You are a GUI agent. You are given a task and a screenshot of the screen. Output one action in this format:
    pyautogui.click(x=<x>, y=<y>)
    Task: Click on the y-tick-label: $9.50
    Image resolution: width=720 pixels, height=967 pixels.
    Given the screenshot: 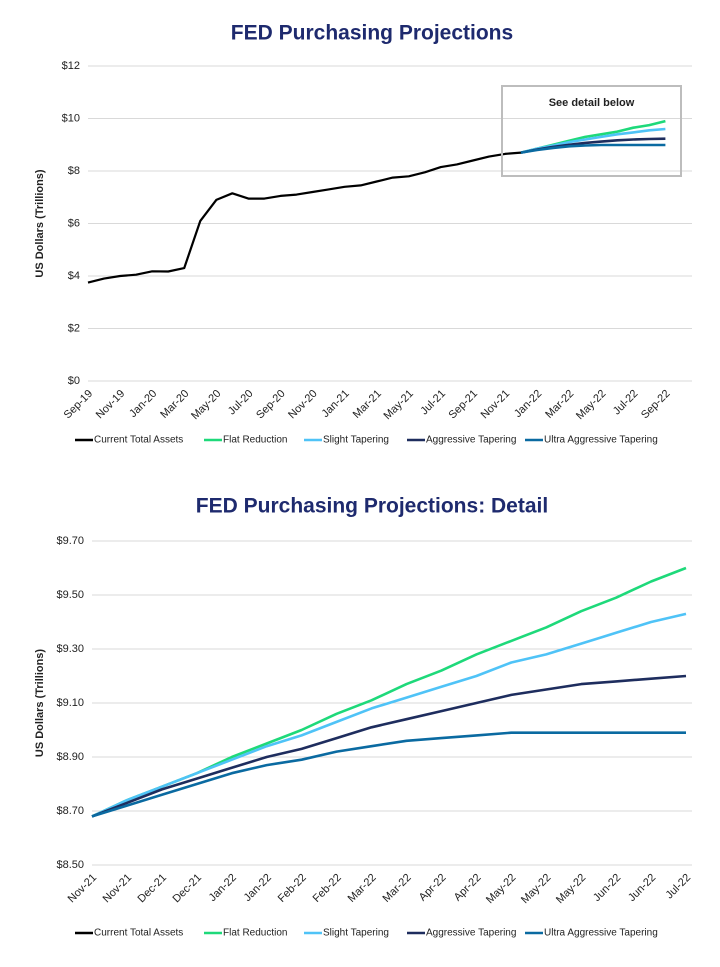 What is the action you would take?
    pyautogui.click(x=70, y=595)
    